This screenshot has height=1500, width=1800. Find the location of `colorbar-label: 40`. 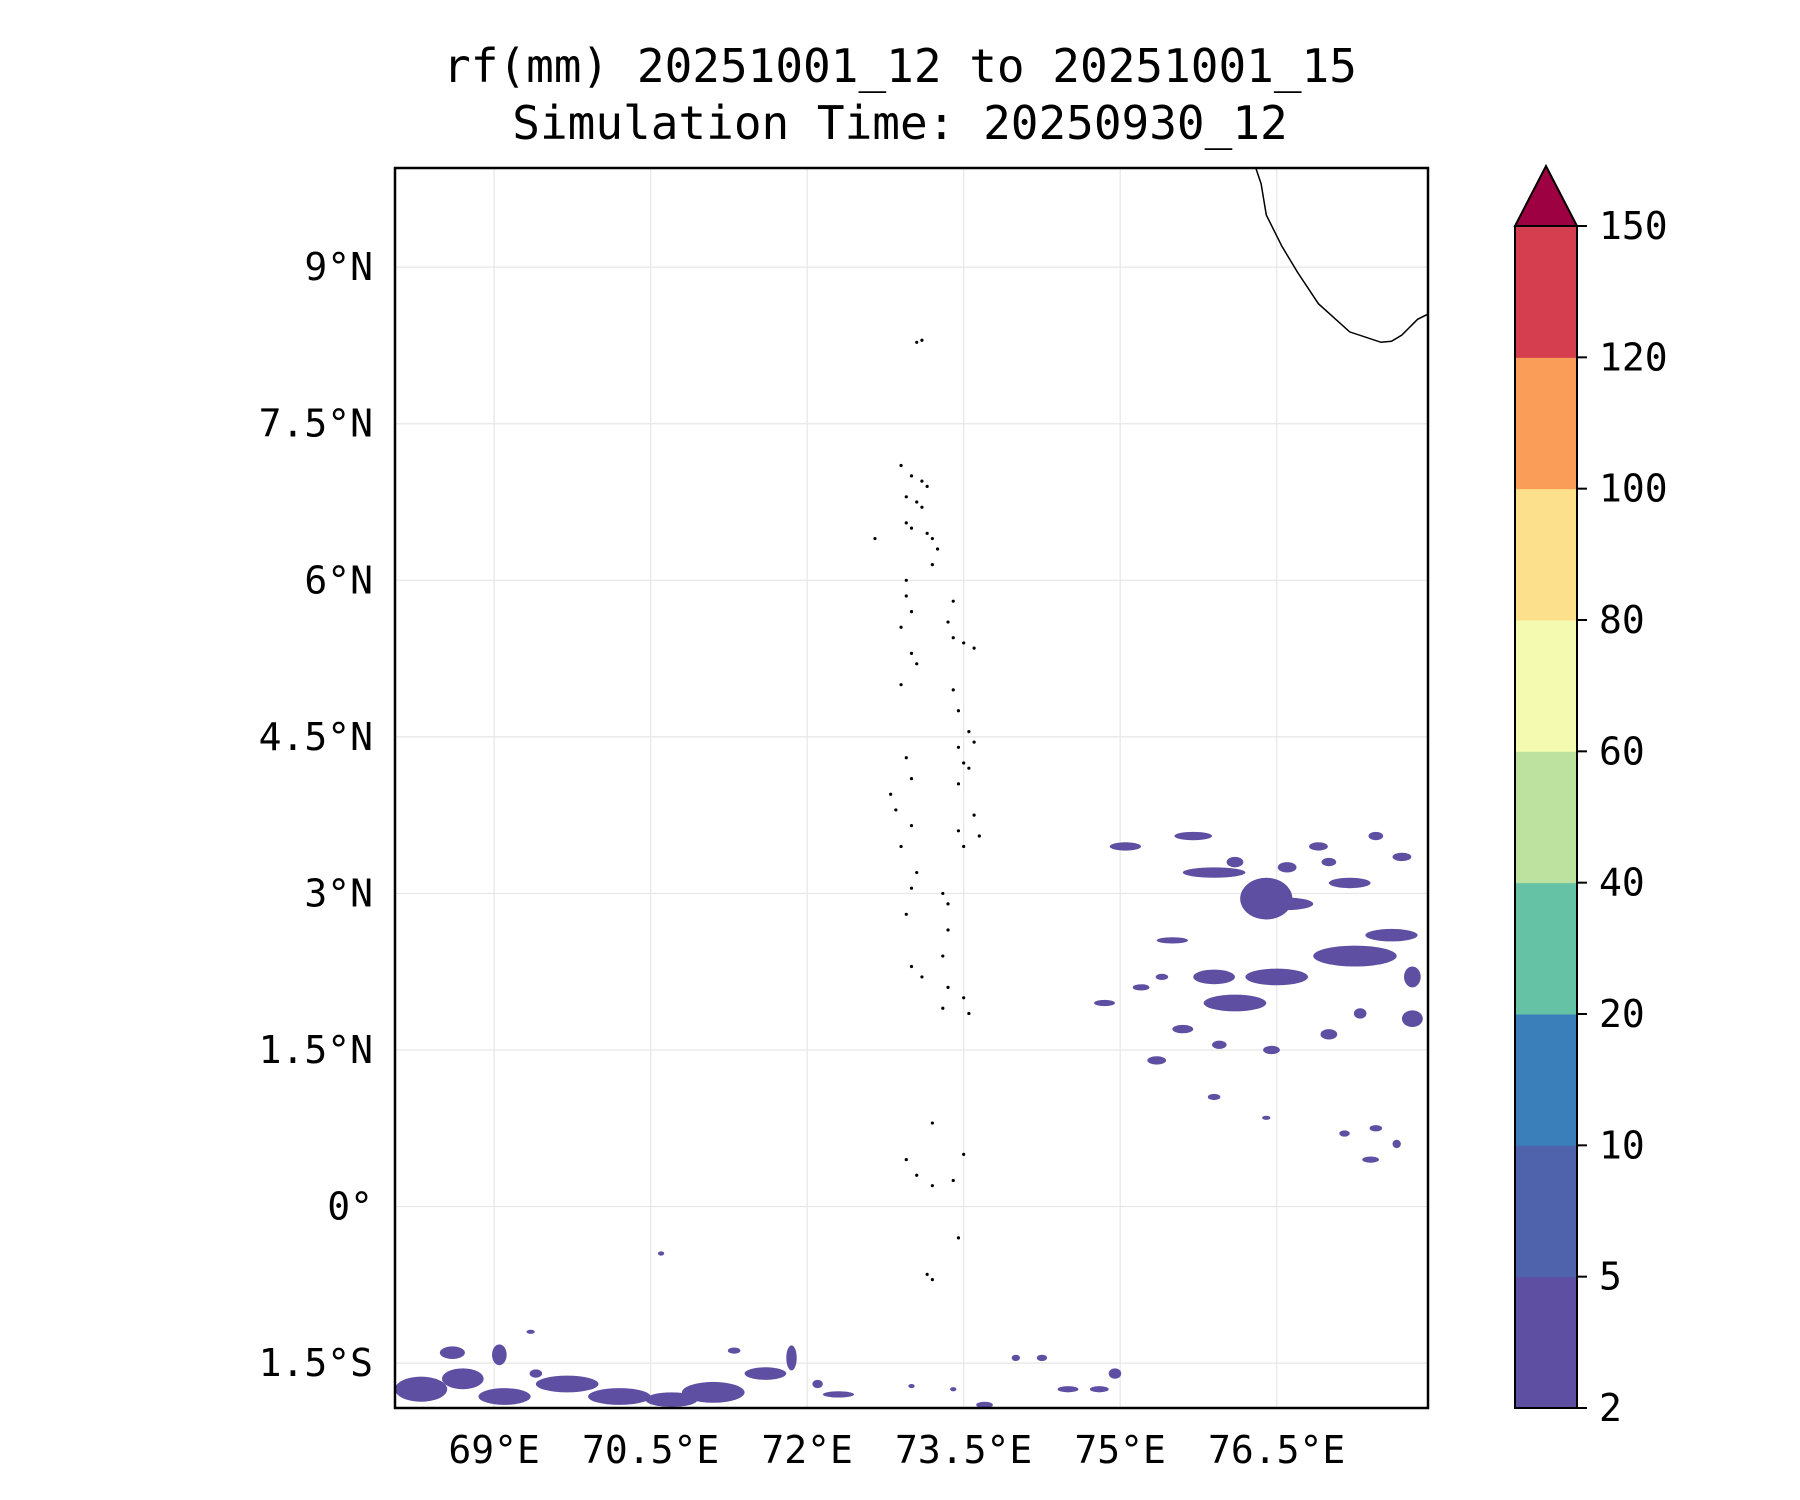

colorbar-label: 40 is located at coordinates (1622, 883).